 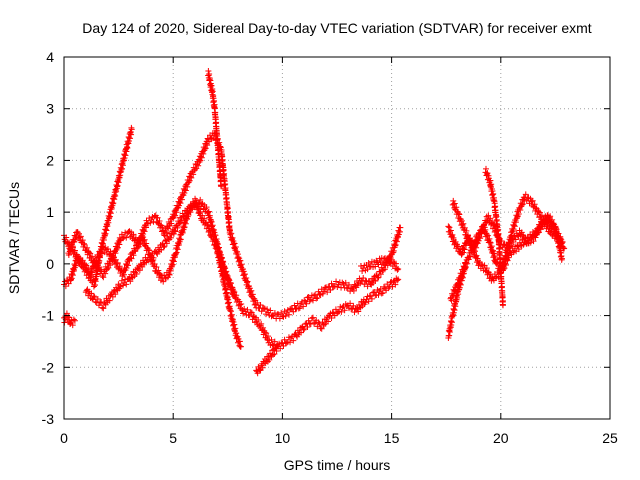 What do you see at coordinates (337, 465) in the screenshot?
I see `x-axis-label: GPS time / hours` at bounding box center [337, 465].